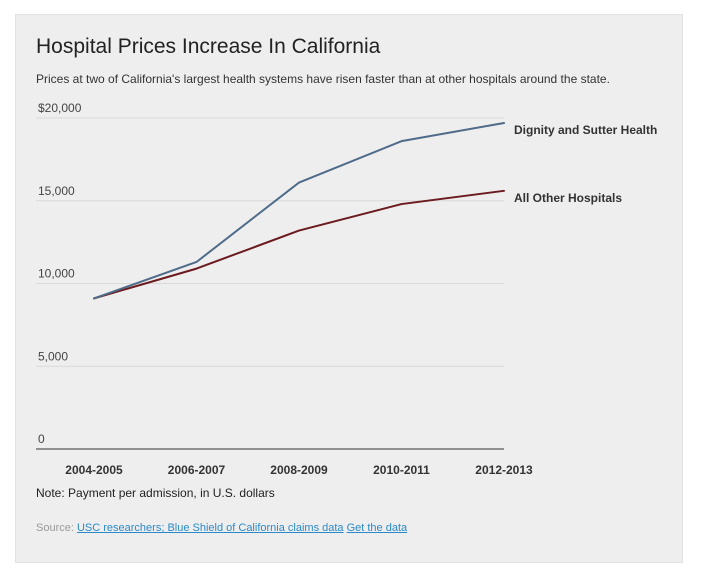 This screenshot has width=702, height=579. I want to click on chart-title: Hospital Prices Increase In California, so click(208, 46).